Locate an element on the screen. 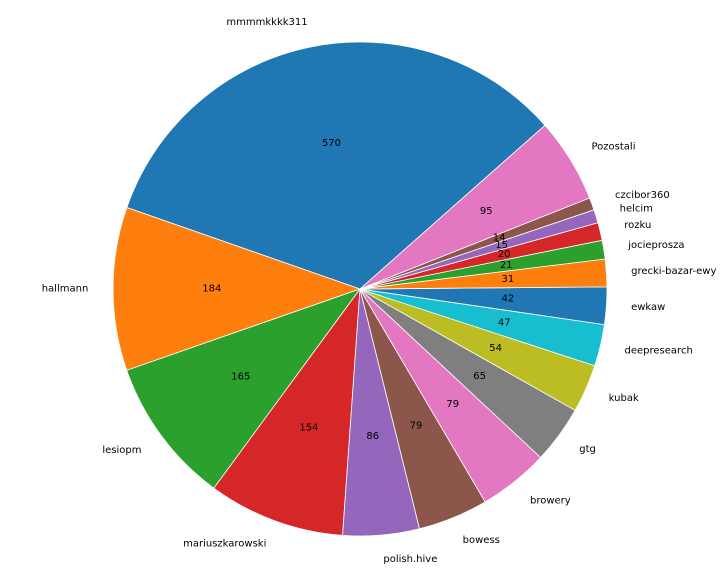 The height and width of the screenshot is (576, 720). pie-category-label: ewkaw is located at coordinates (648, 307).